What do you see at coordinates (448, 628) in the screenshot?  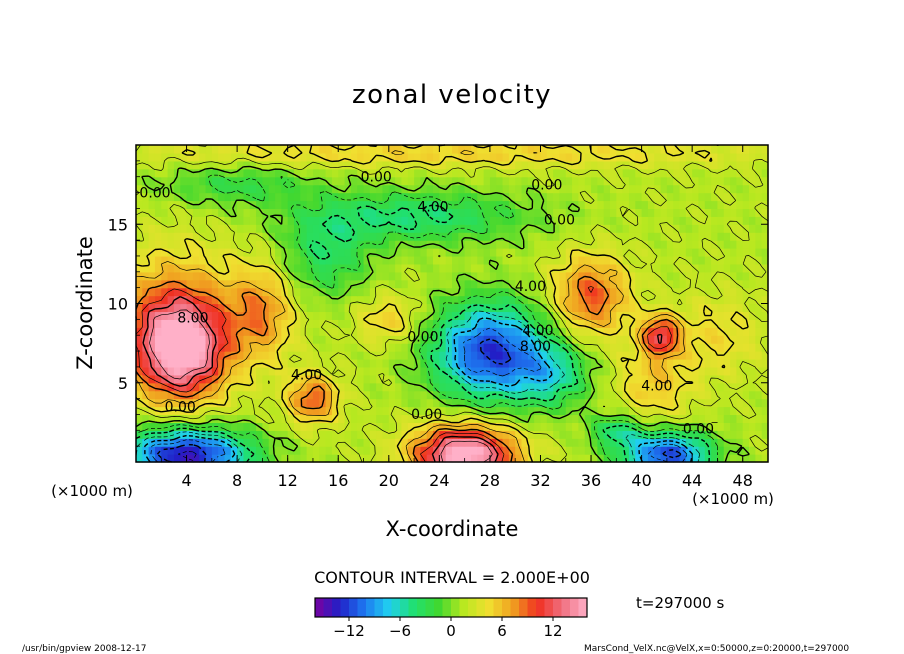 I see `colorbar-ticks: −12 −6 0 6 12` at bounding box center [448, 628].